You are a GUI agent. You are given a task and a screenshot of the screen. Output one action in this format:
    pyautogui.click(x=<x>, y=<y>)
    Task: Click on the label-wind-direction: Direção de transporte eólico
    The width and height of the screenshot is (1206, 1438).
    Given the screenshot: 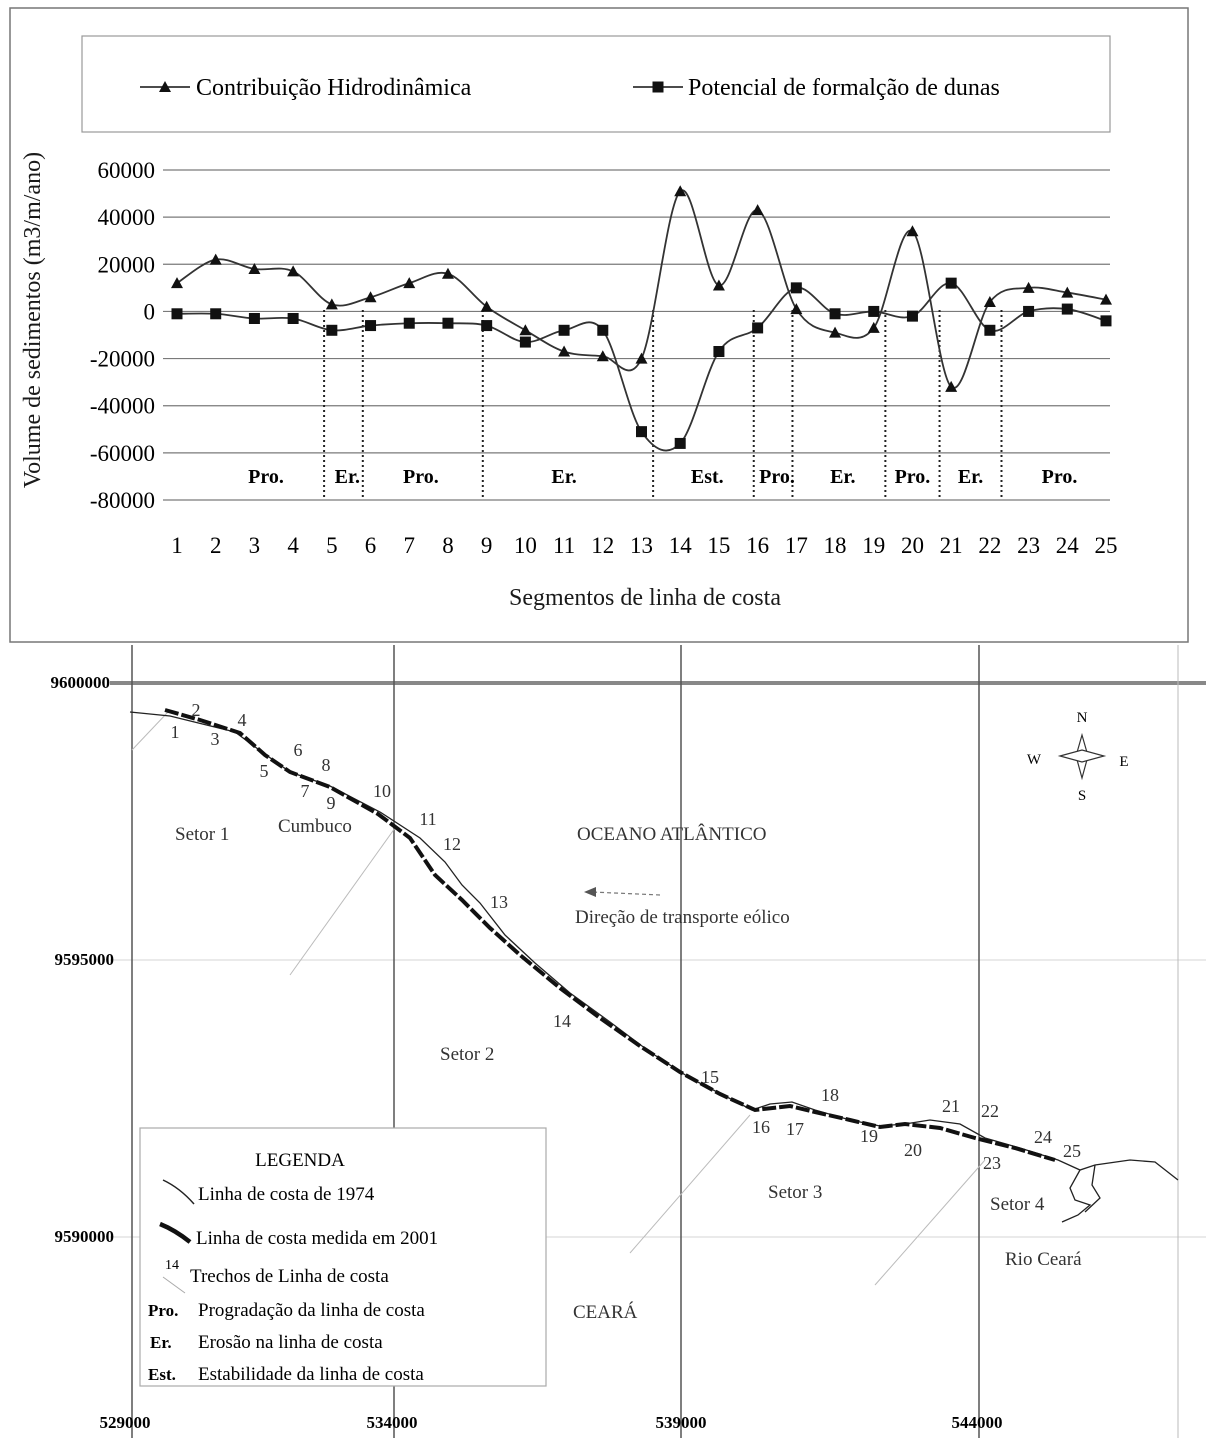 What is the action you would take?
    pyautogui.click(x=682, y=917)
    